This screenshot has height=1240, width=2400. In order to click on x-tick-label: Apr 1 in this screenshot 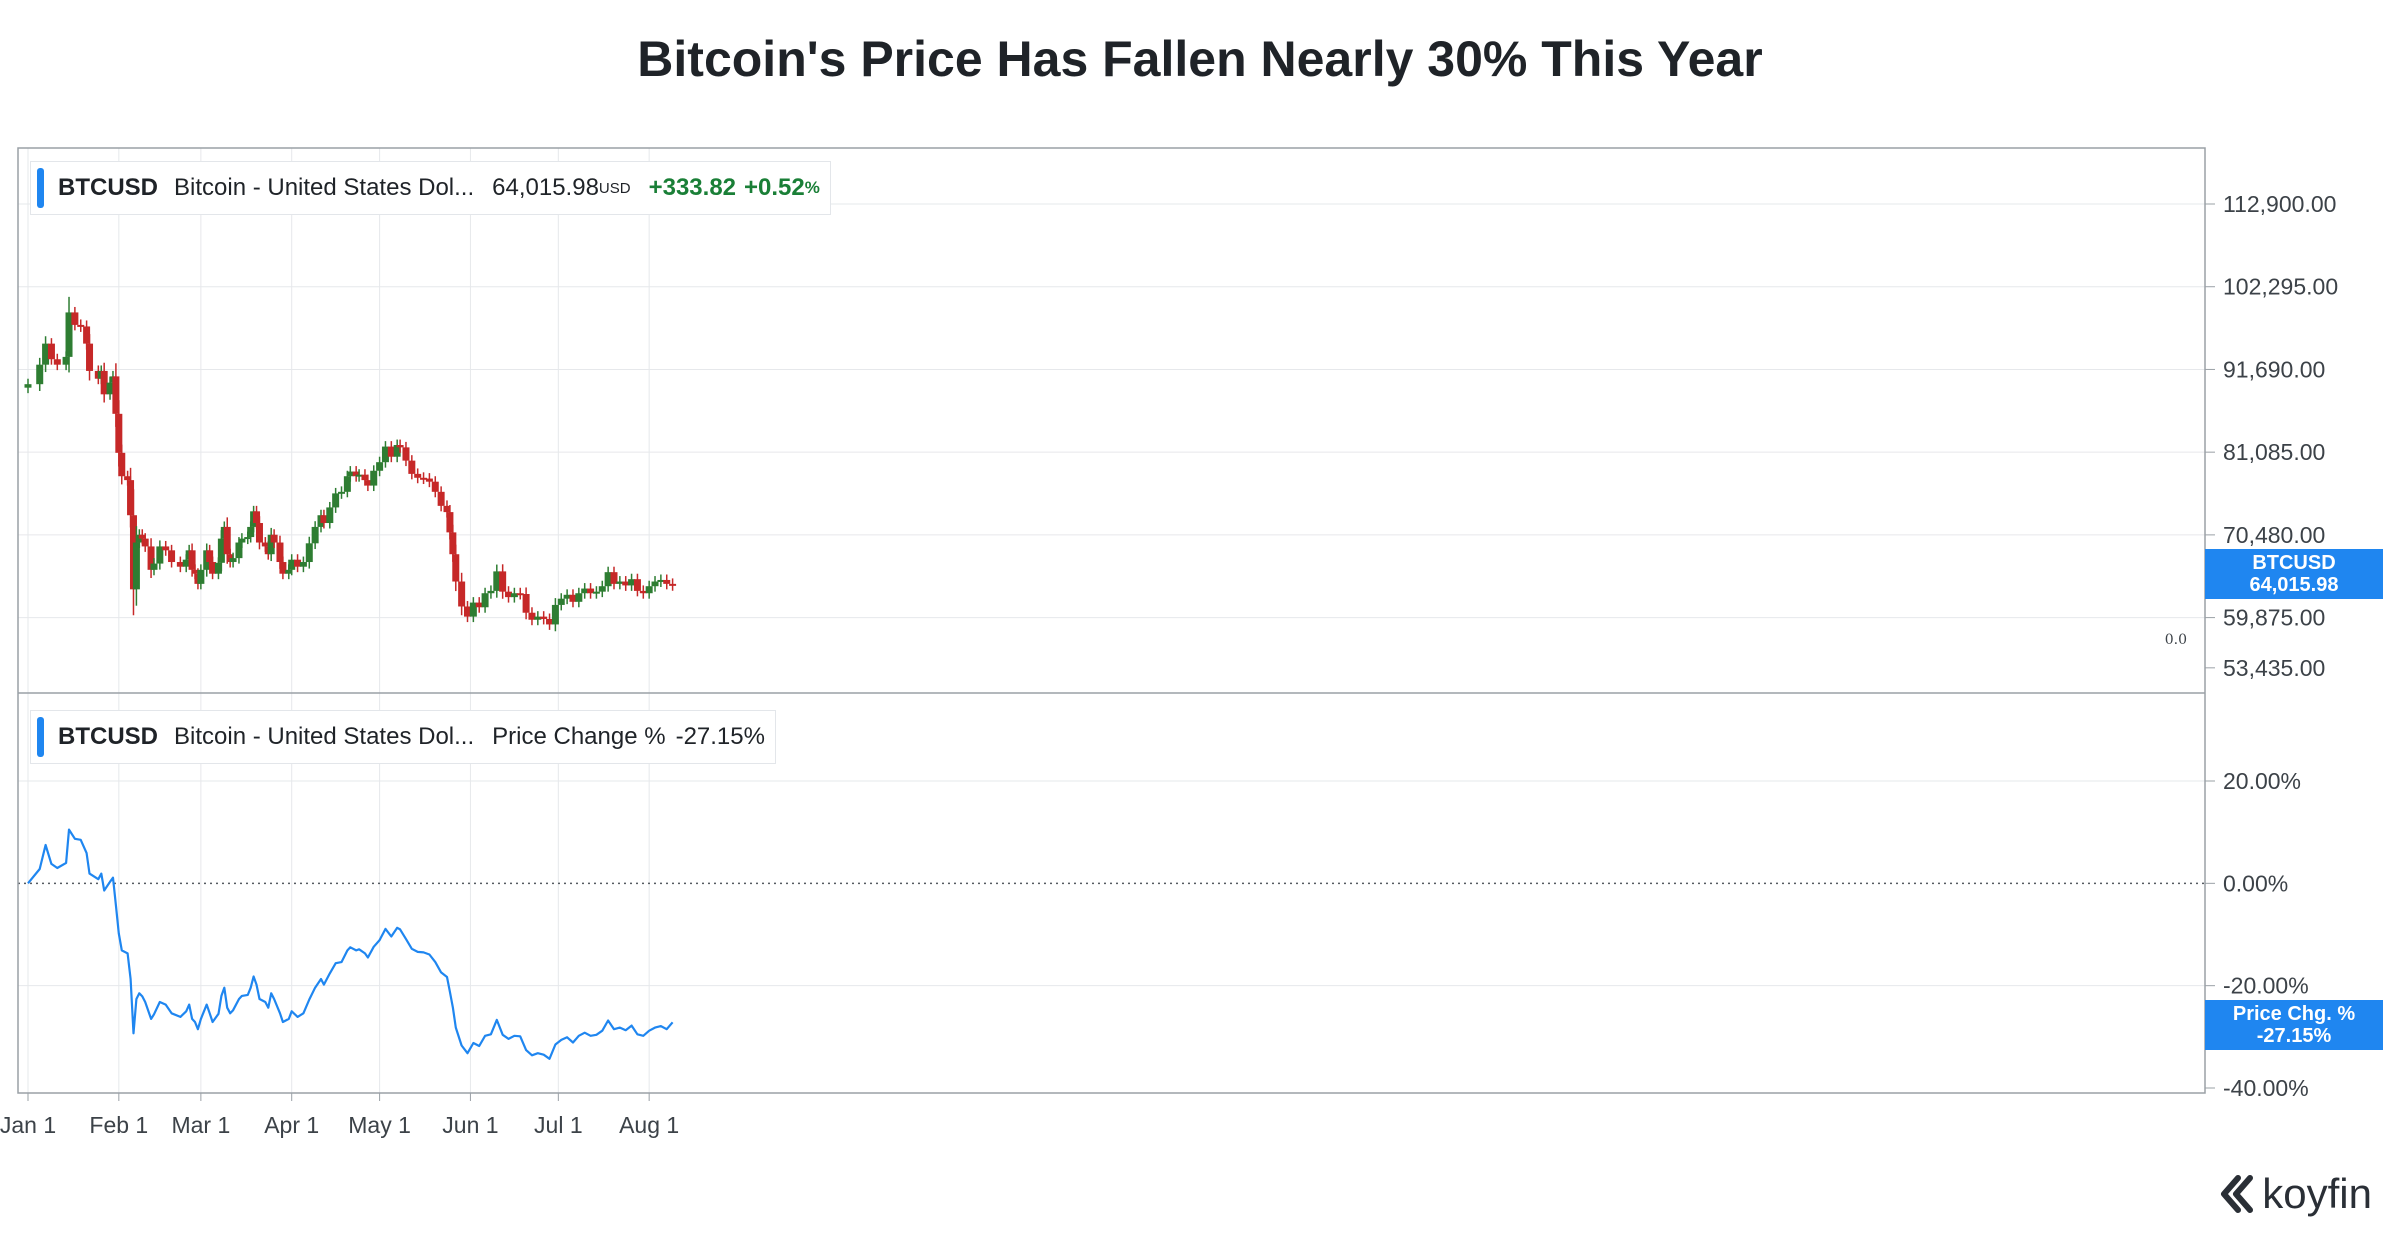, I will do `click(291, 1125)`.